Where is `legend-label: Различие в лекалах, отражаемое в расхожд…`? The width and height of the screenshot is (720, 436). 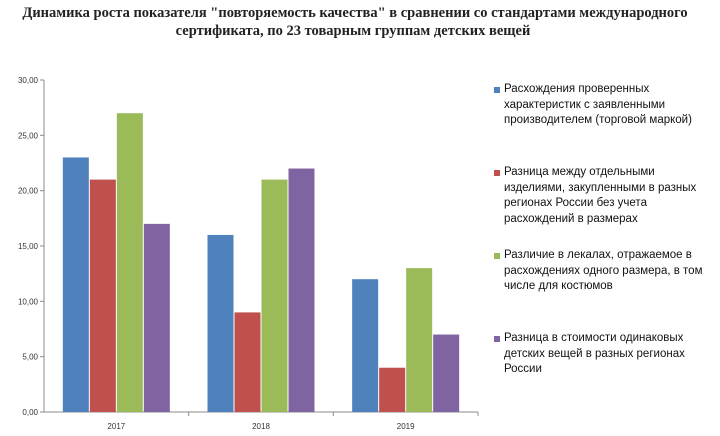
legend-label: Различие в лекалах, отражаемое в расхожд… is located at coordinates (603, 270).